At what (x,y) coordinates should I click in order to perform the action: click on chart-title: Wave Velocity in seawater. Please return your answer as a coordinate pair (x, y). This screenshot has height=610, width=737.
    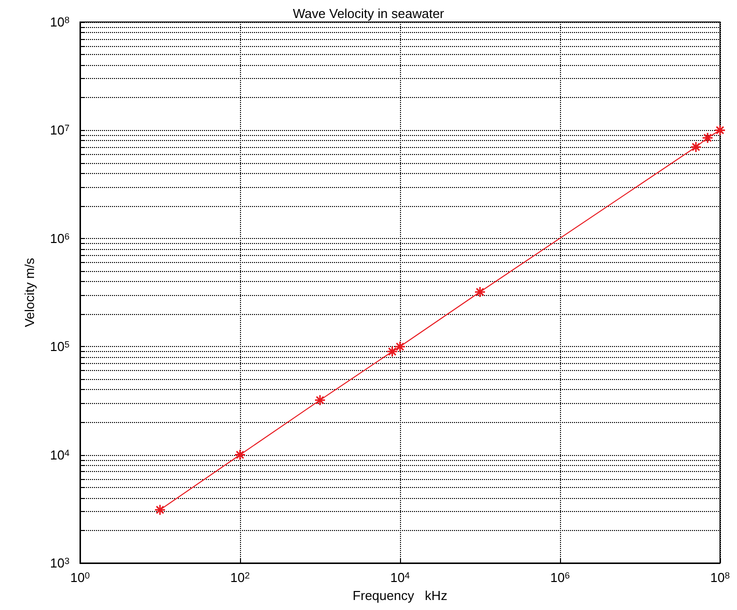
    Looking at the image, I should click on (368, 13).